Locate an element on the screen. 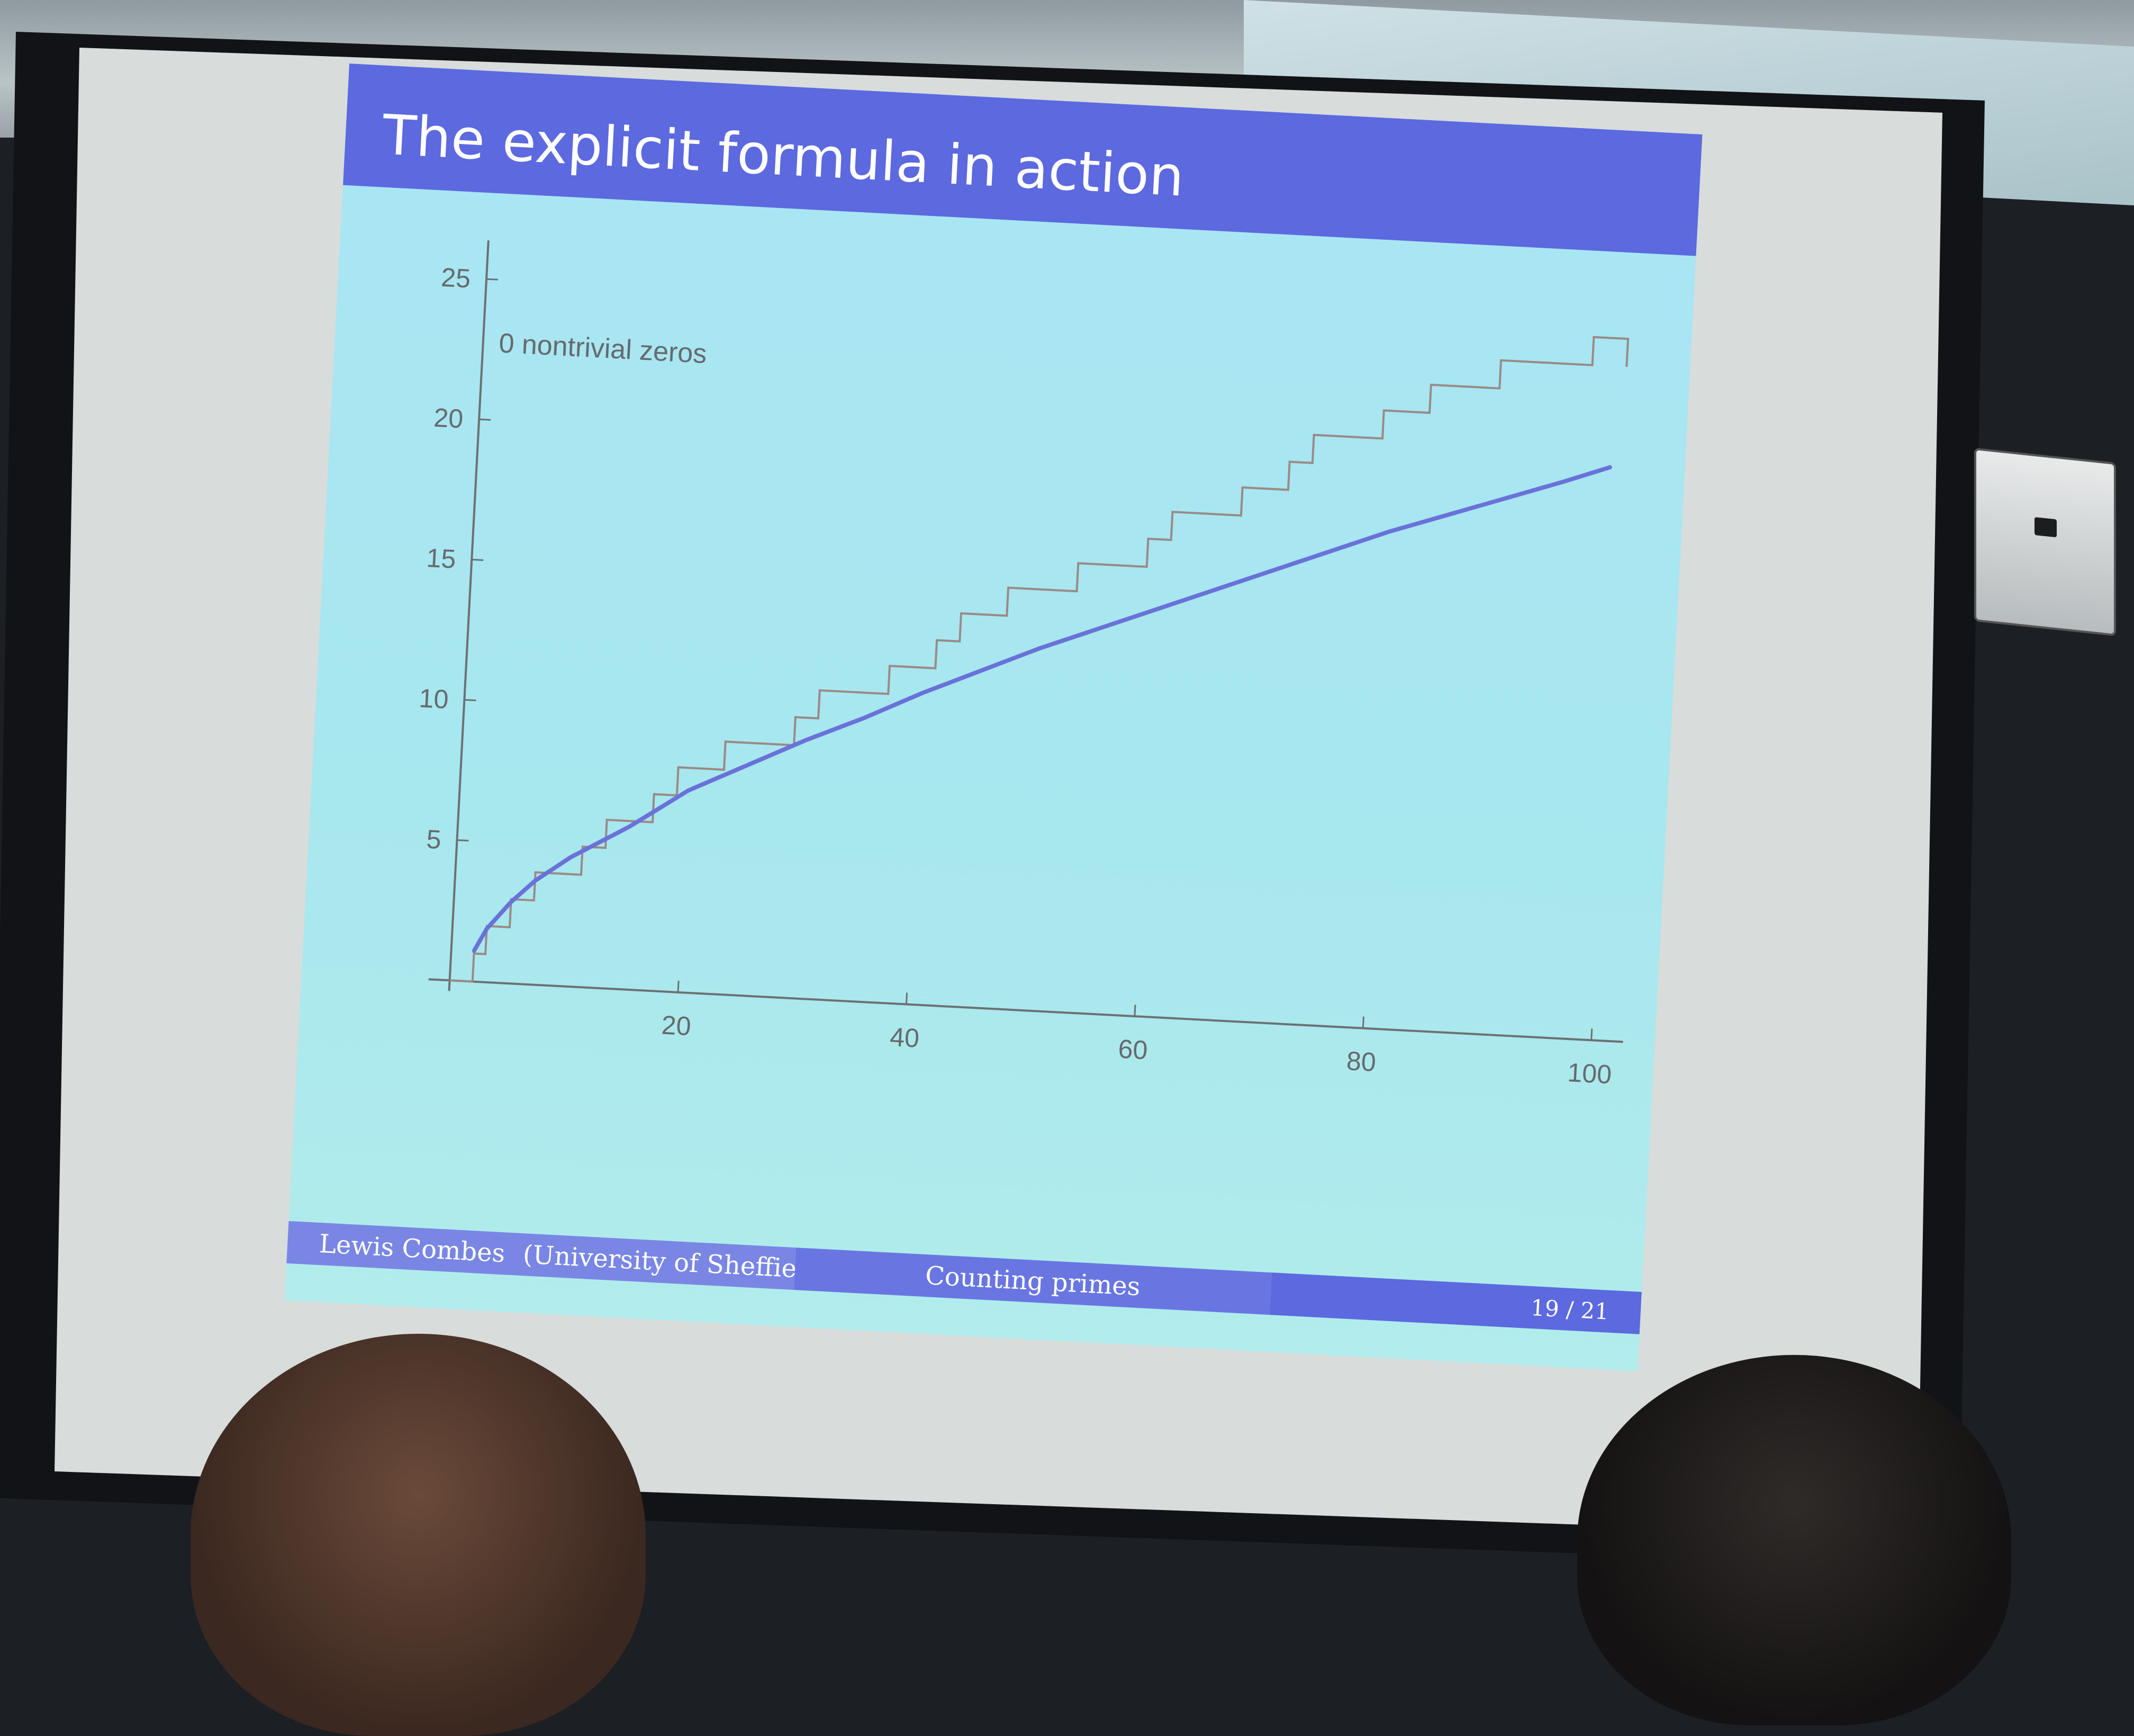  footer-affiliation: (University of Sheffield) is located at coordinates (677, 1263).